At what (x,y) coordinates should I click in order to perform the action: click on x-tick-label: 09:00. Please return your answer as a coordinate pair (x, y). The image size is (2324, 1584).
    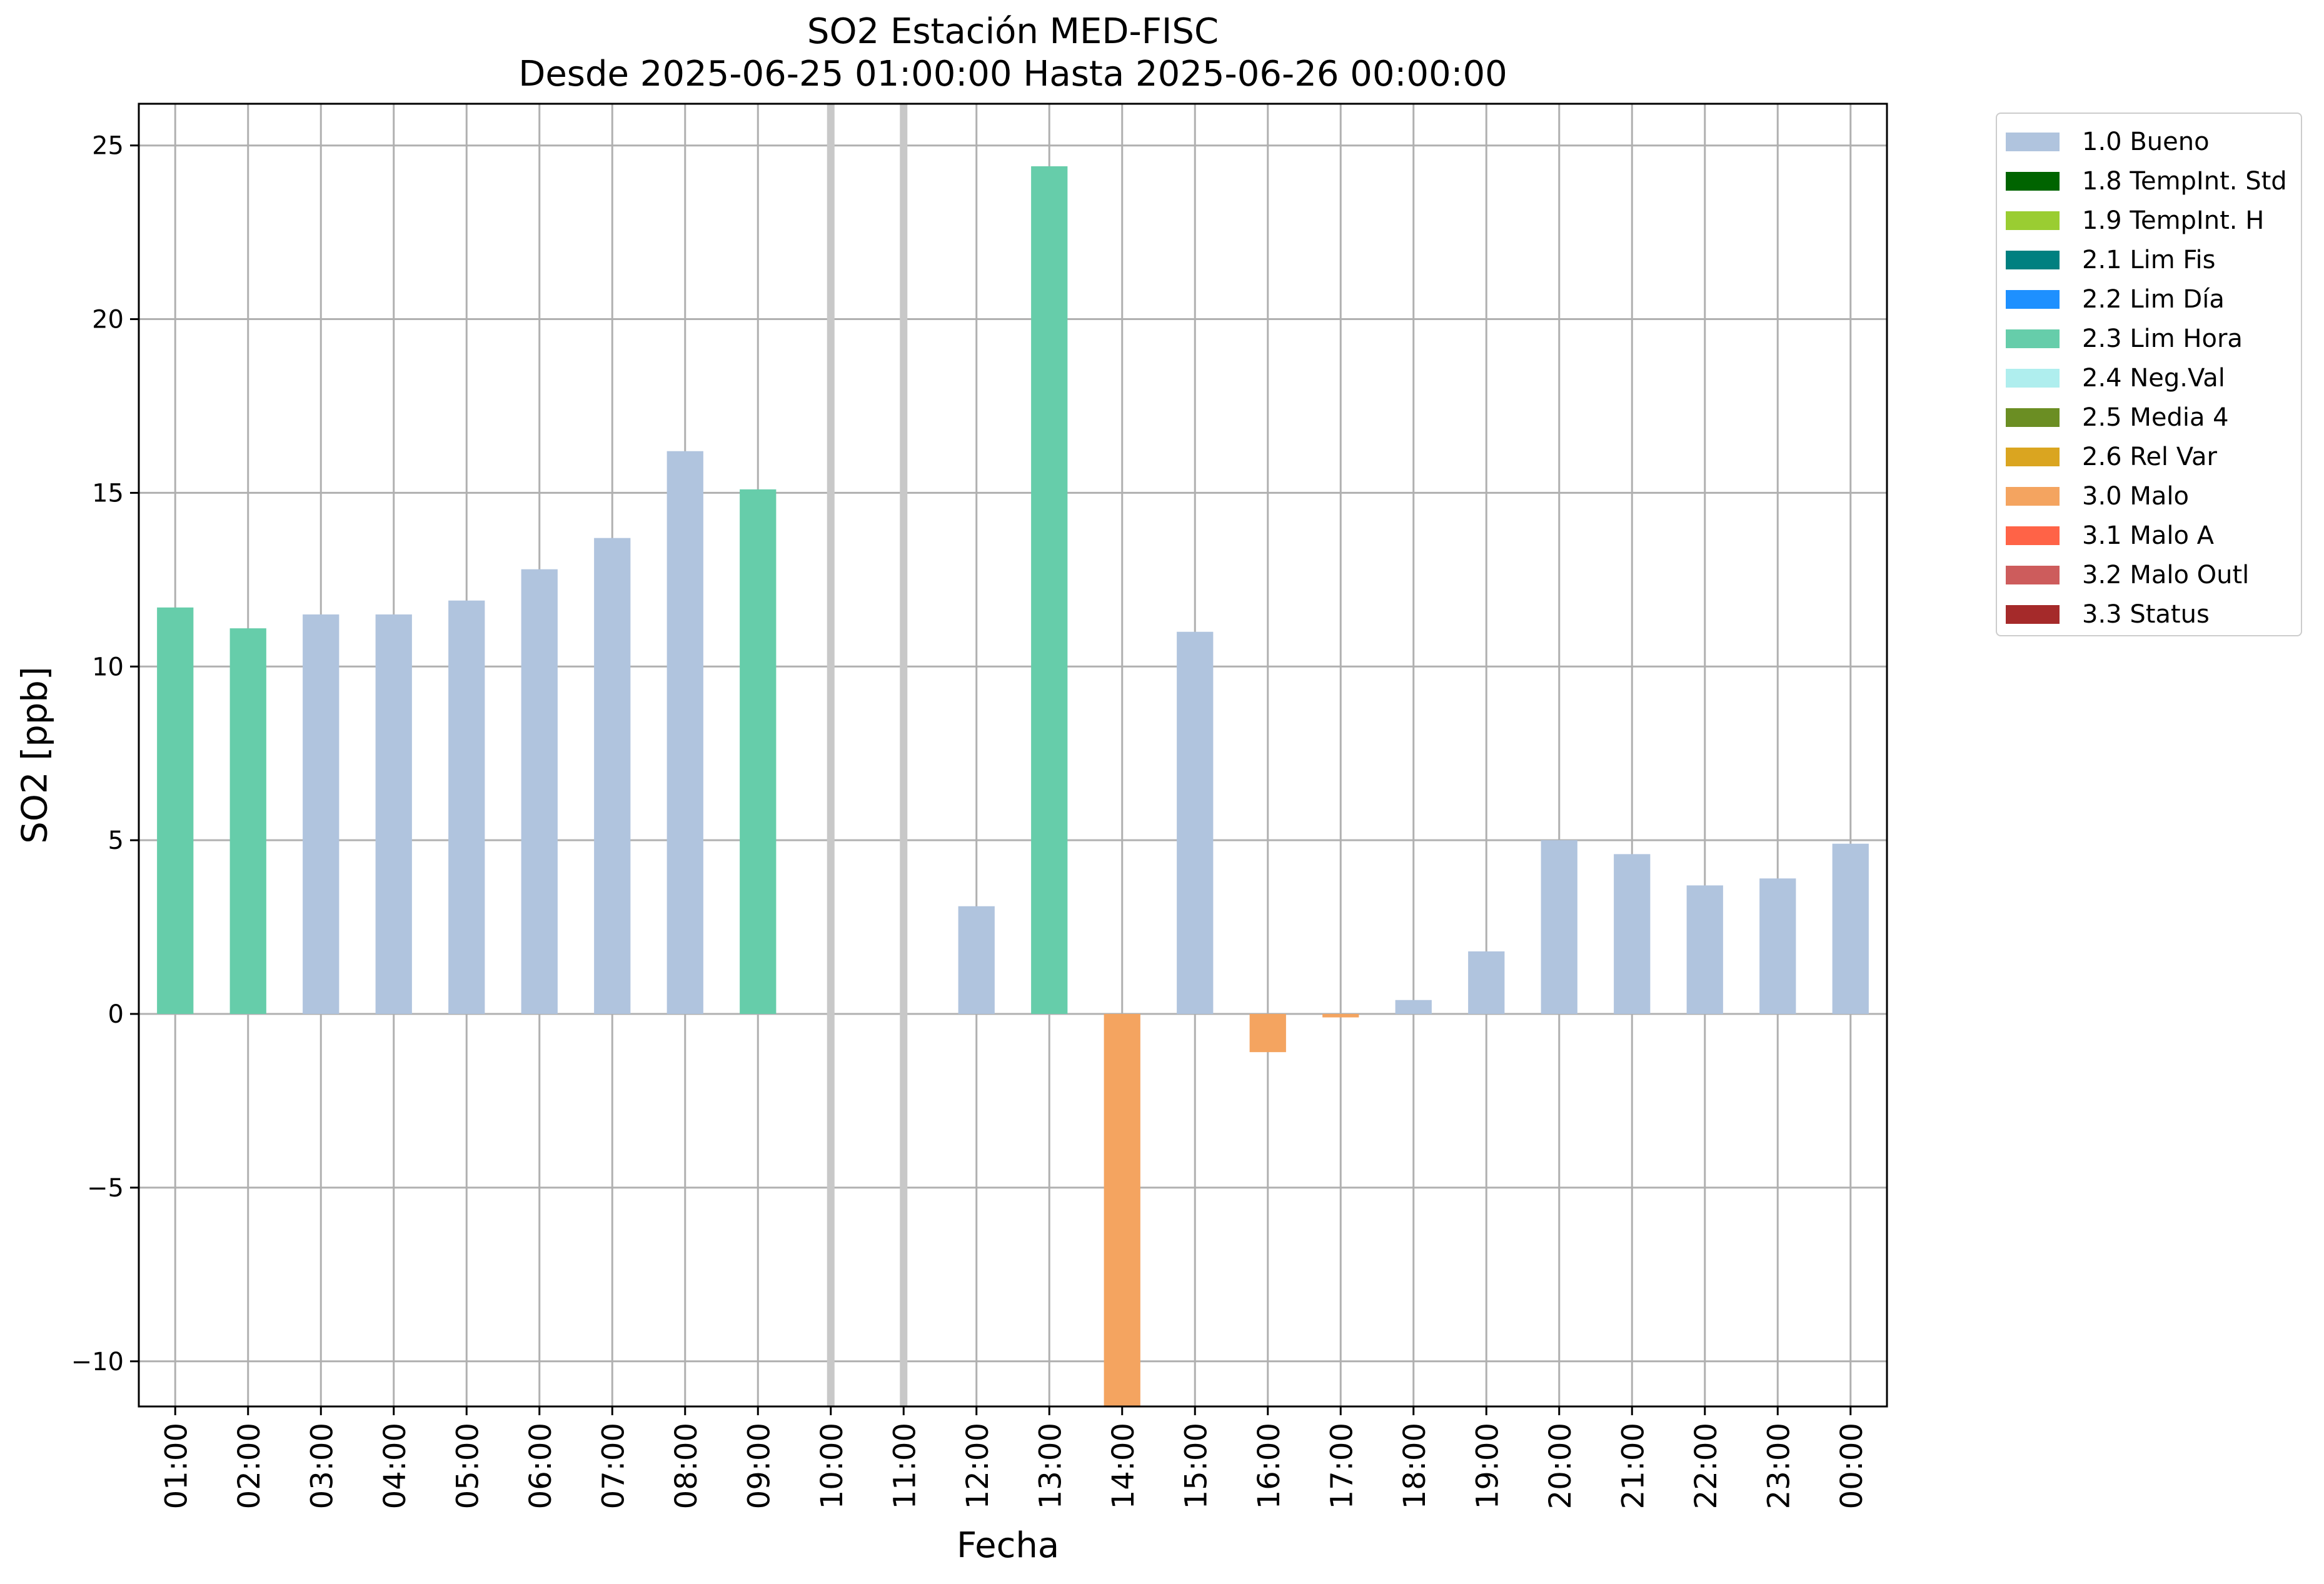
    Looking at the image, I should click on (759, 1466).